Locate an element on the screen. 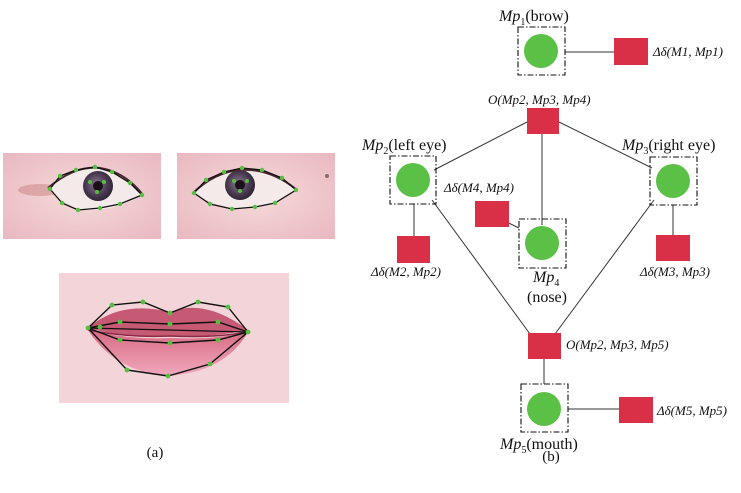  factor-node-f3: Δδ(M3, Mp3) is located at coordinates (674, 257).